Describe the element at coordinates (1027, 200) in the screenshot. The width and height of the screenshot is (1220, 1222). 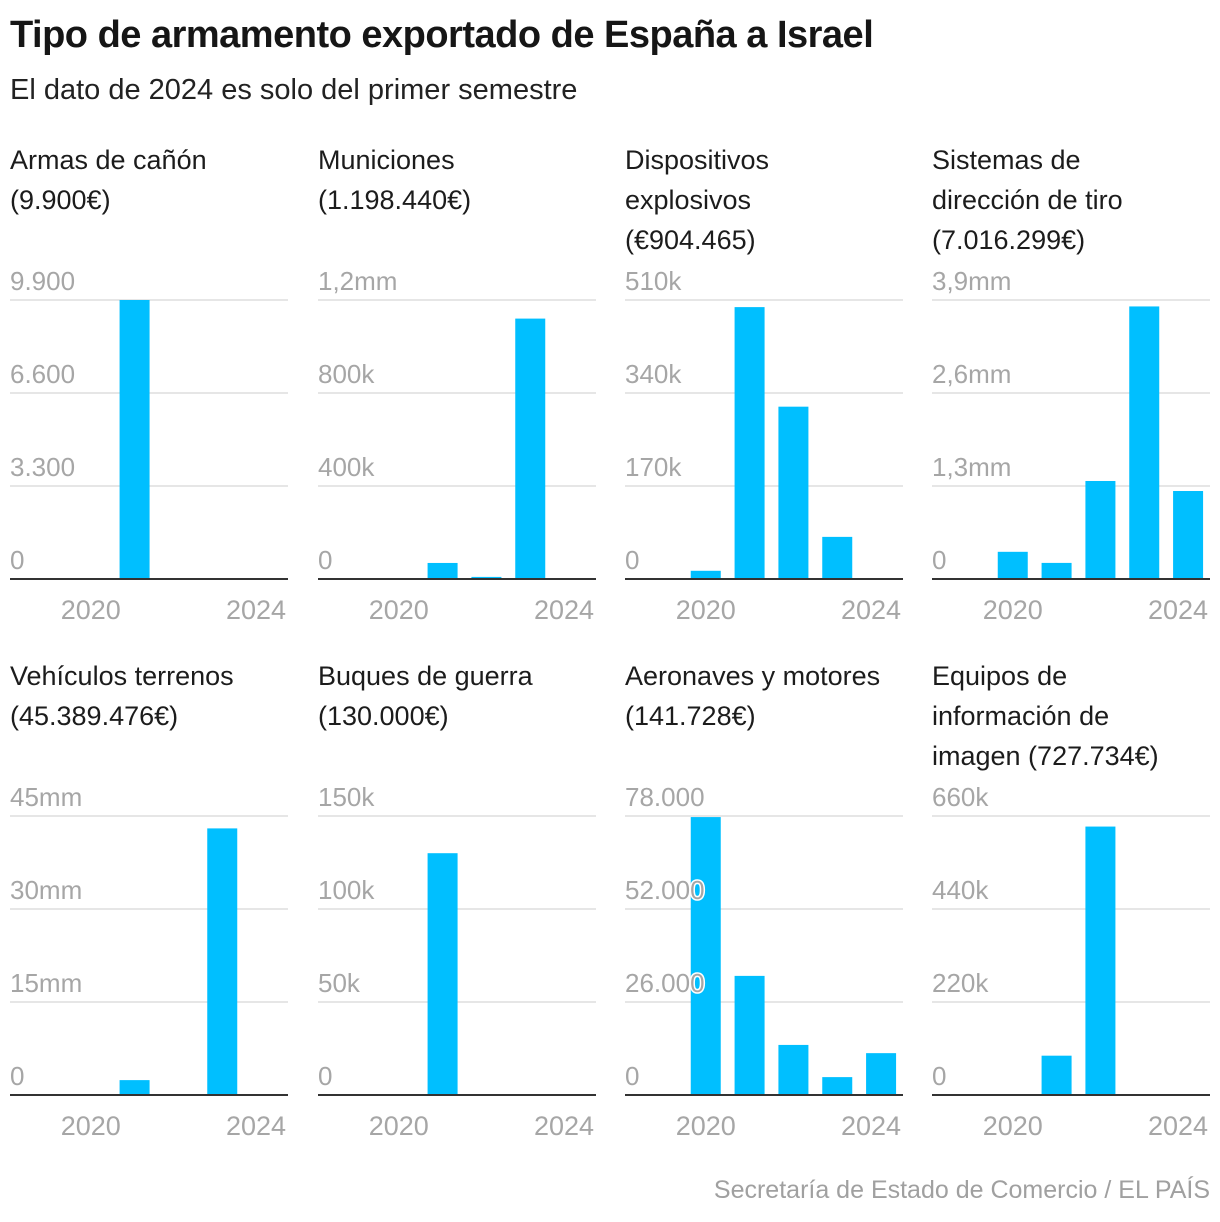
I see `panel-title-line: dirección de tiro` at that location.